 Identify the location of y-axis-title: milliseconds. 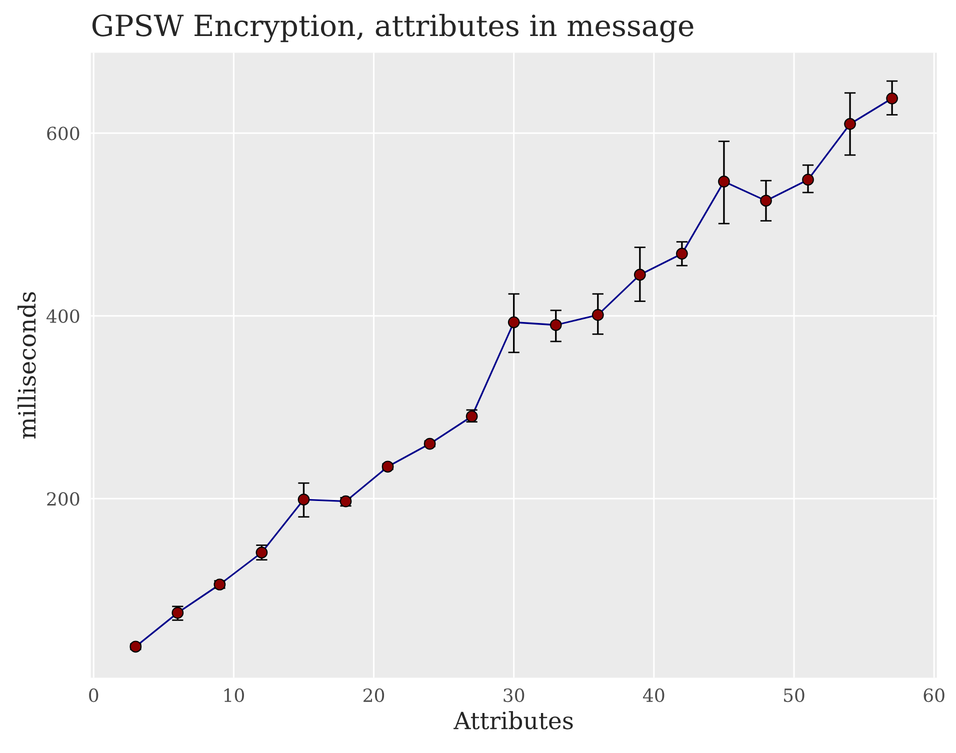
(27, 365).